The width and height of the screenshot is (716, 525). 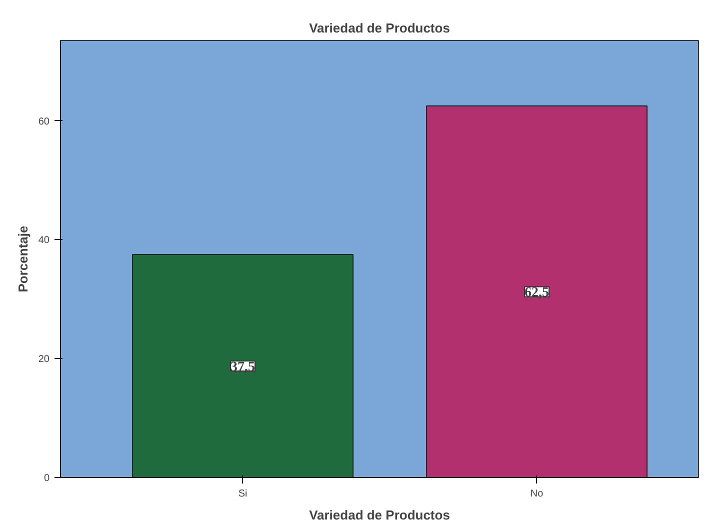 I want to click on y-tick-label: 40, so click(x=44, y=240).